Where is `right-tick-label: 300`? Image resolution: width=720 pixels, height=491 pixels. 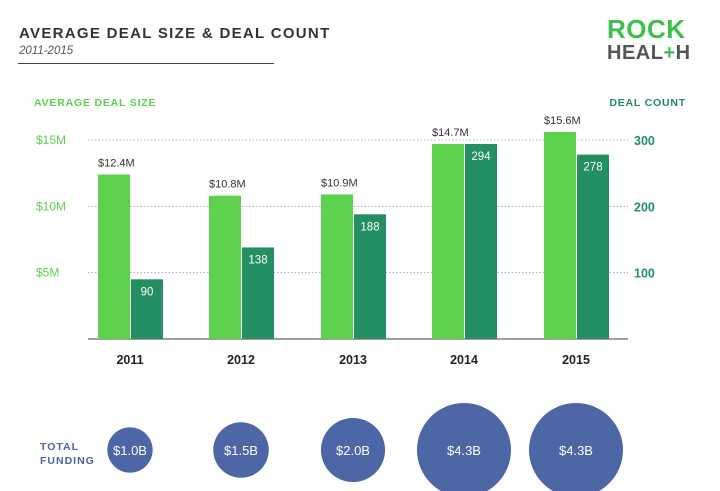 right-tick-label: 300 is located at coordinates (644, 141).